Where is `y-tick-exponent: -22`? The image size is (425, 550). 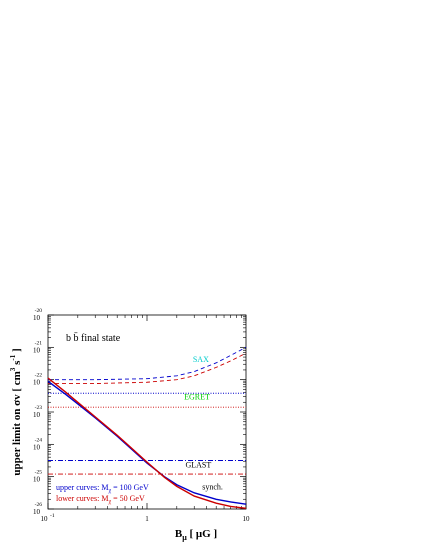 y-tick-exponent: -22 is located at coordinates (39, 376).